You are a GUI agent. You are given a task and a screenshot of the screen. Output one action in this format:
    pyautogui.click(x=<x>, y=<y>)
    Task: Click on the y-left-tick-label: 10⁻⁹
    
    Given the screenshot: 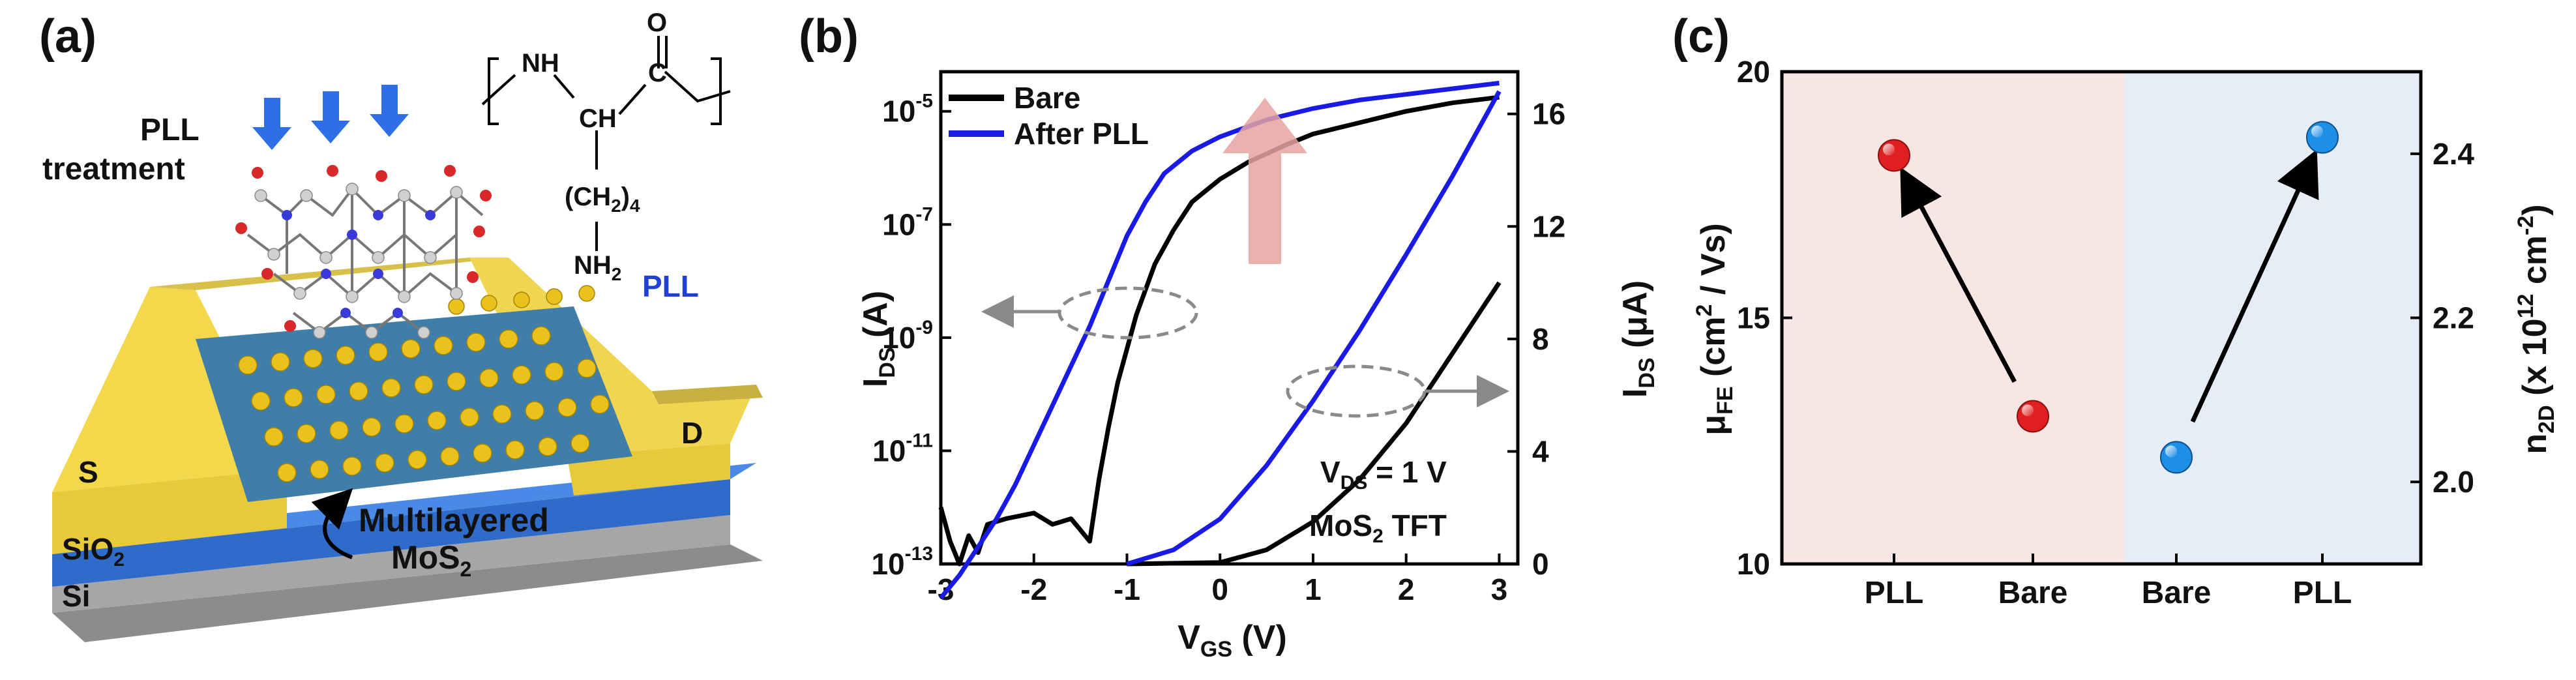 What is the action you would take?
    pyautogui.click(x=907, y=336)
    